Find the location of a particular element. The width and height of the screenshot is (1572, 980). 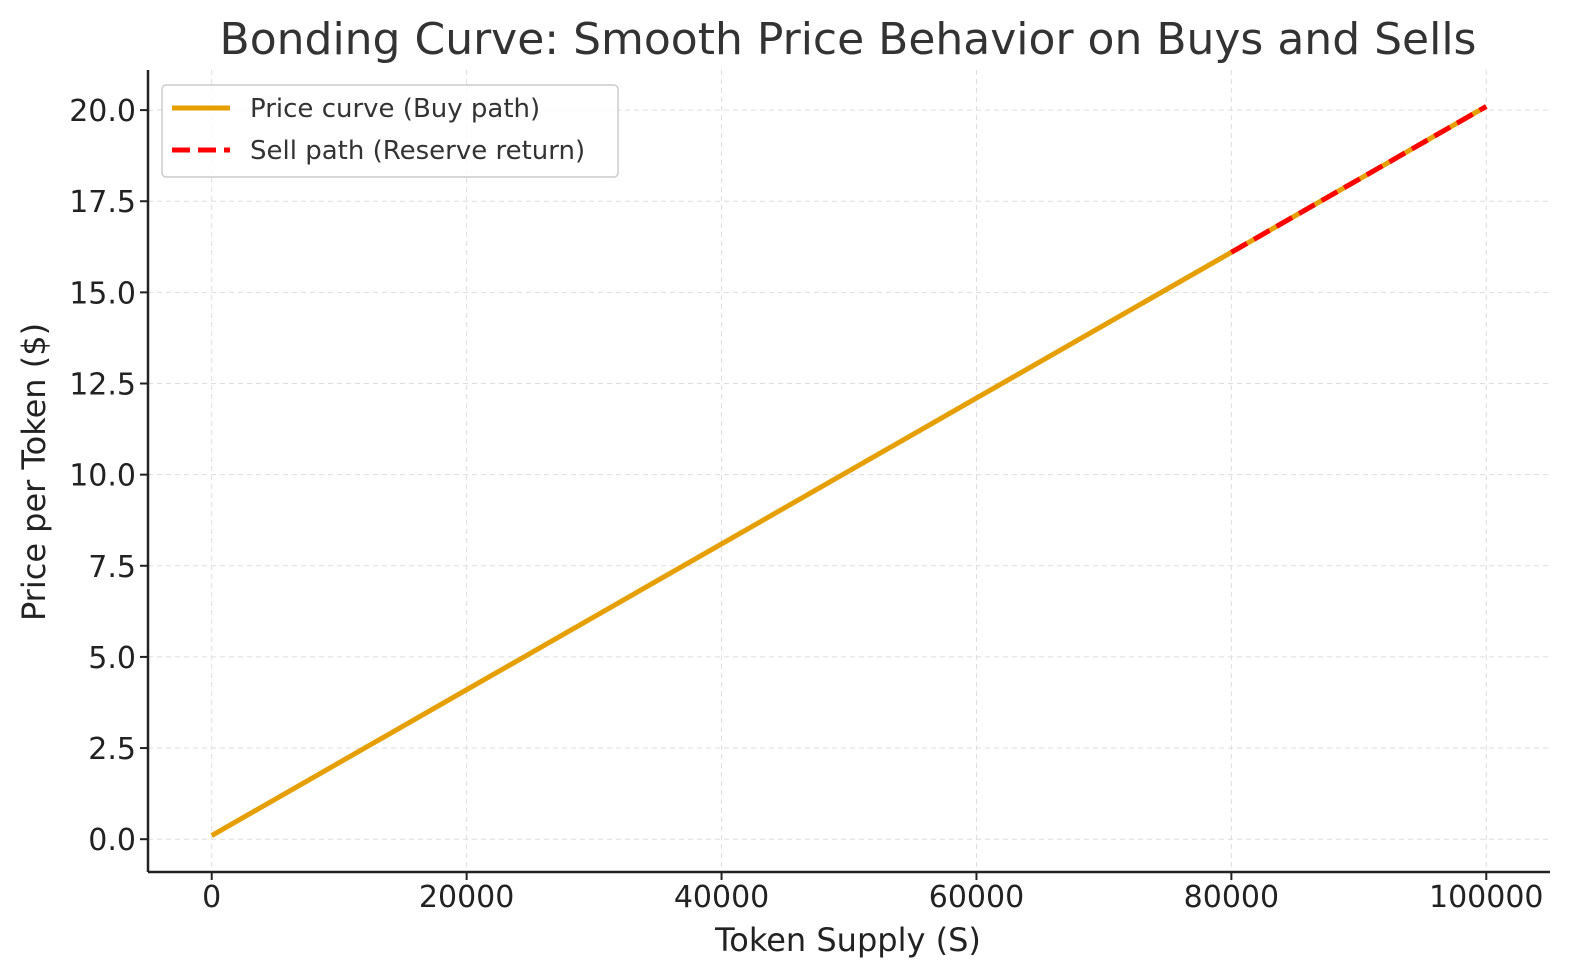

y-tick-label-2: 5.0 is located at coordinates (112, 658).